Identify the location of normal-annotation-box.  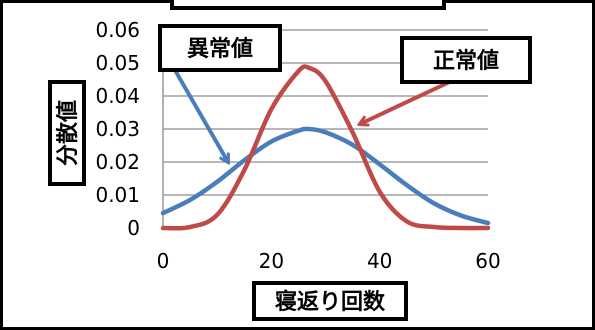
(466, 60).